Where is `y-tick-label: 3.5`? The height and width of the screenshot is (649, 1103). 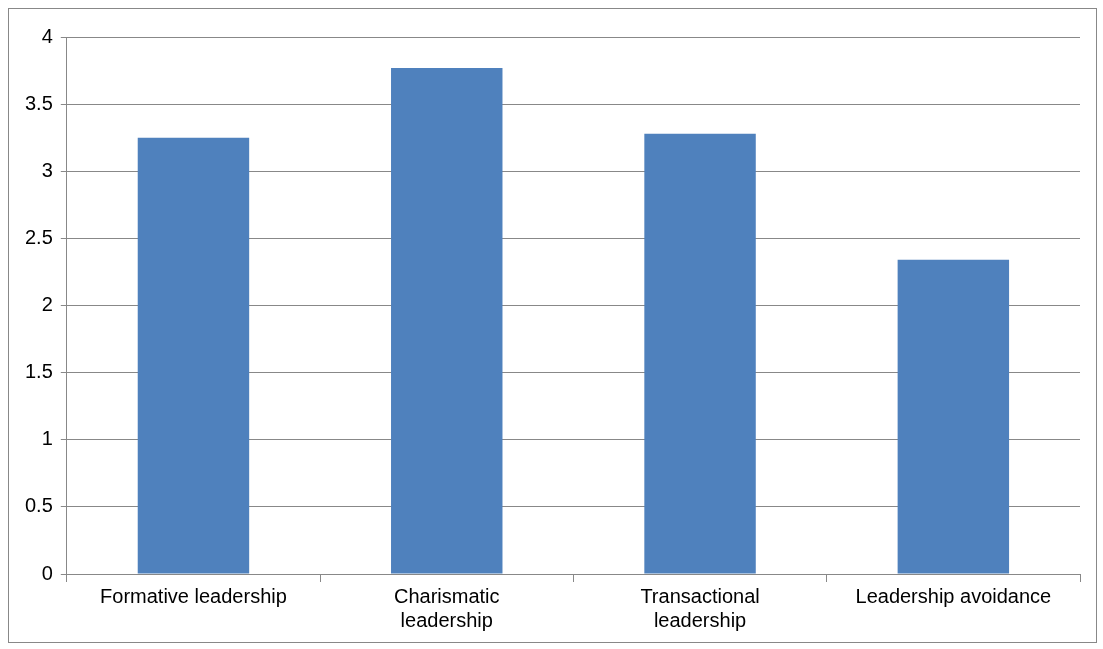
y-tick-label: 3.5 is located at coordinates (38, 102).